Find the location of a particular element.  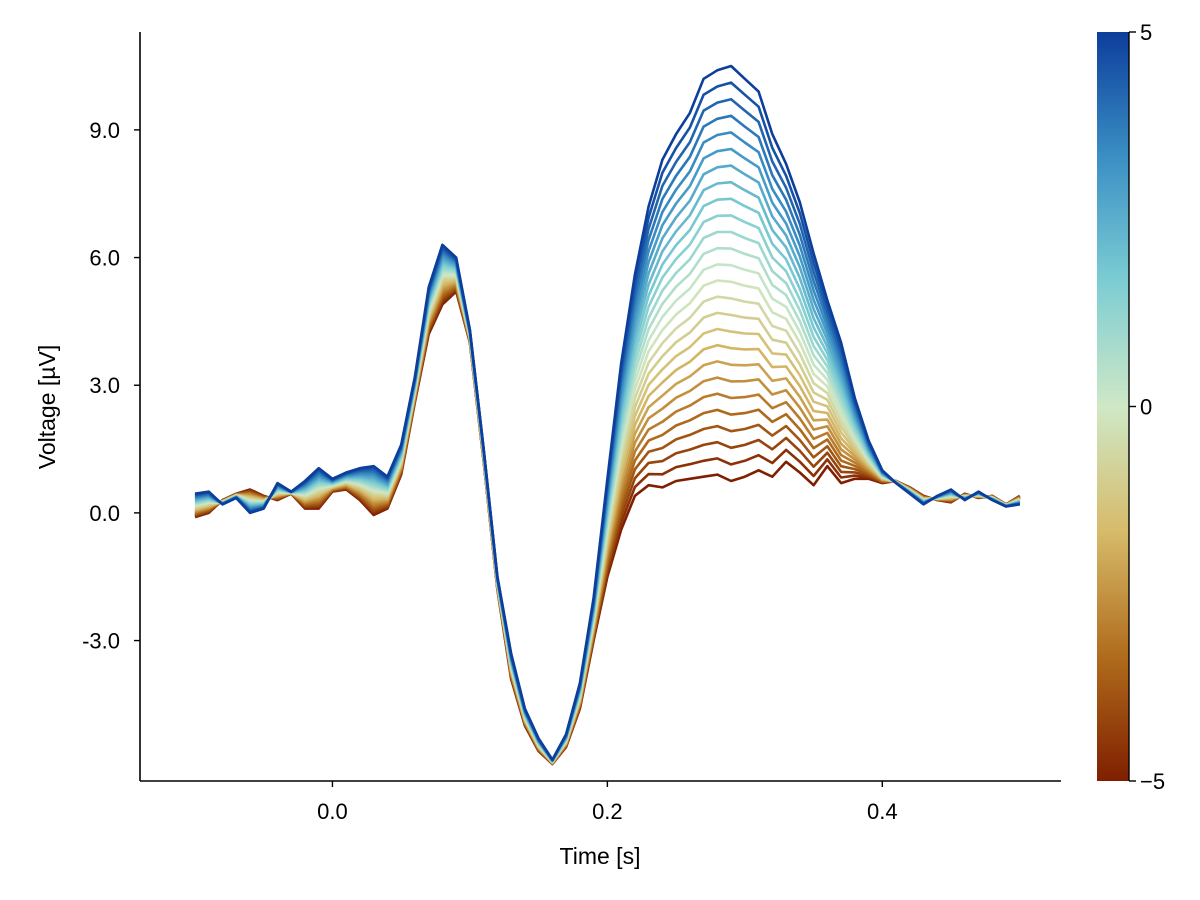

colorbar-tick-label: −5 is located at coordinates (1152, 781).